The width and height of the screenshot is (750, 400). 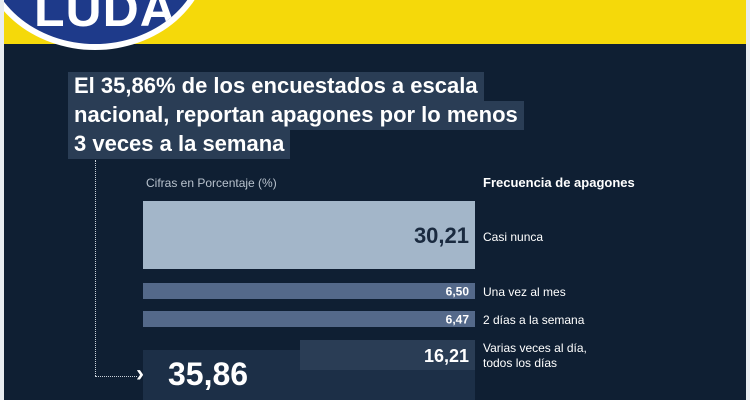 What do you see at coordinates (559, 182) in the screenshot?
I see `legend-title: Frecuencia de apagones` at bounding box center [559, 182].